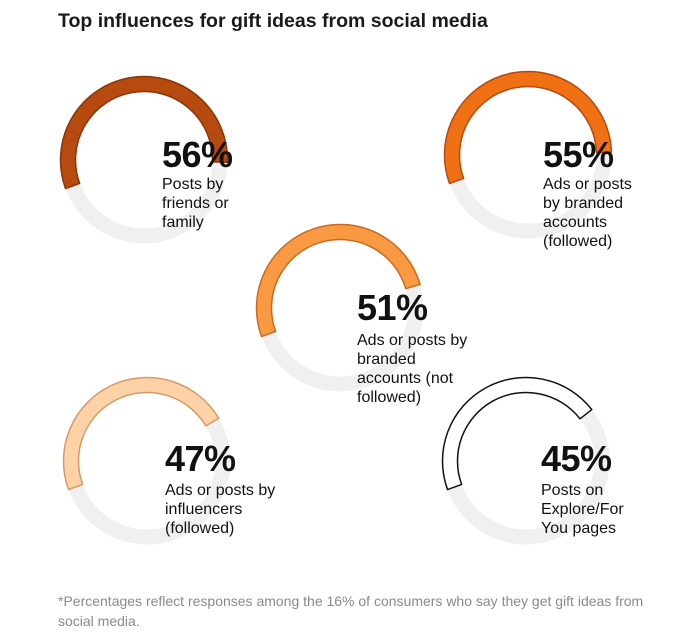  What do you see at coordinates (200, 458) in the screenshot?
I see `value-label: 47%` at bounding box center [200, 458].